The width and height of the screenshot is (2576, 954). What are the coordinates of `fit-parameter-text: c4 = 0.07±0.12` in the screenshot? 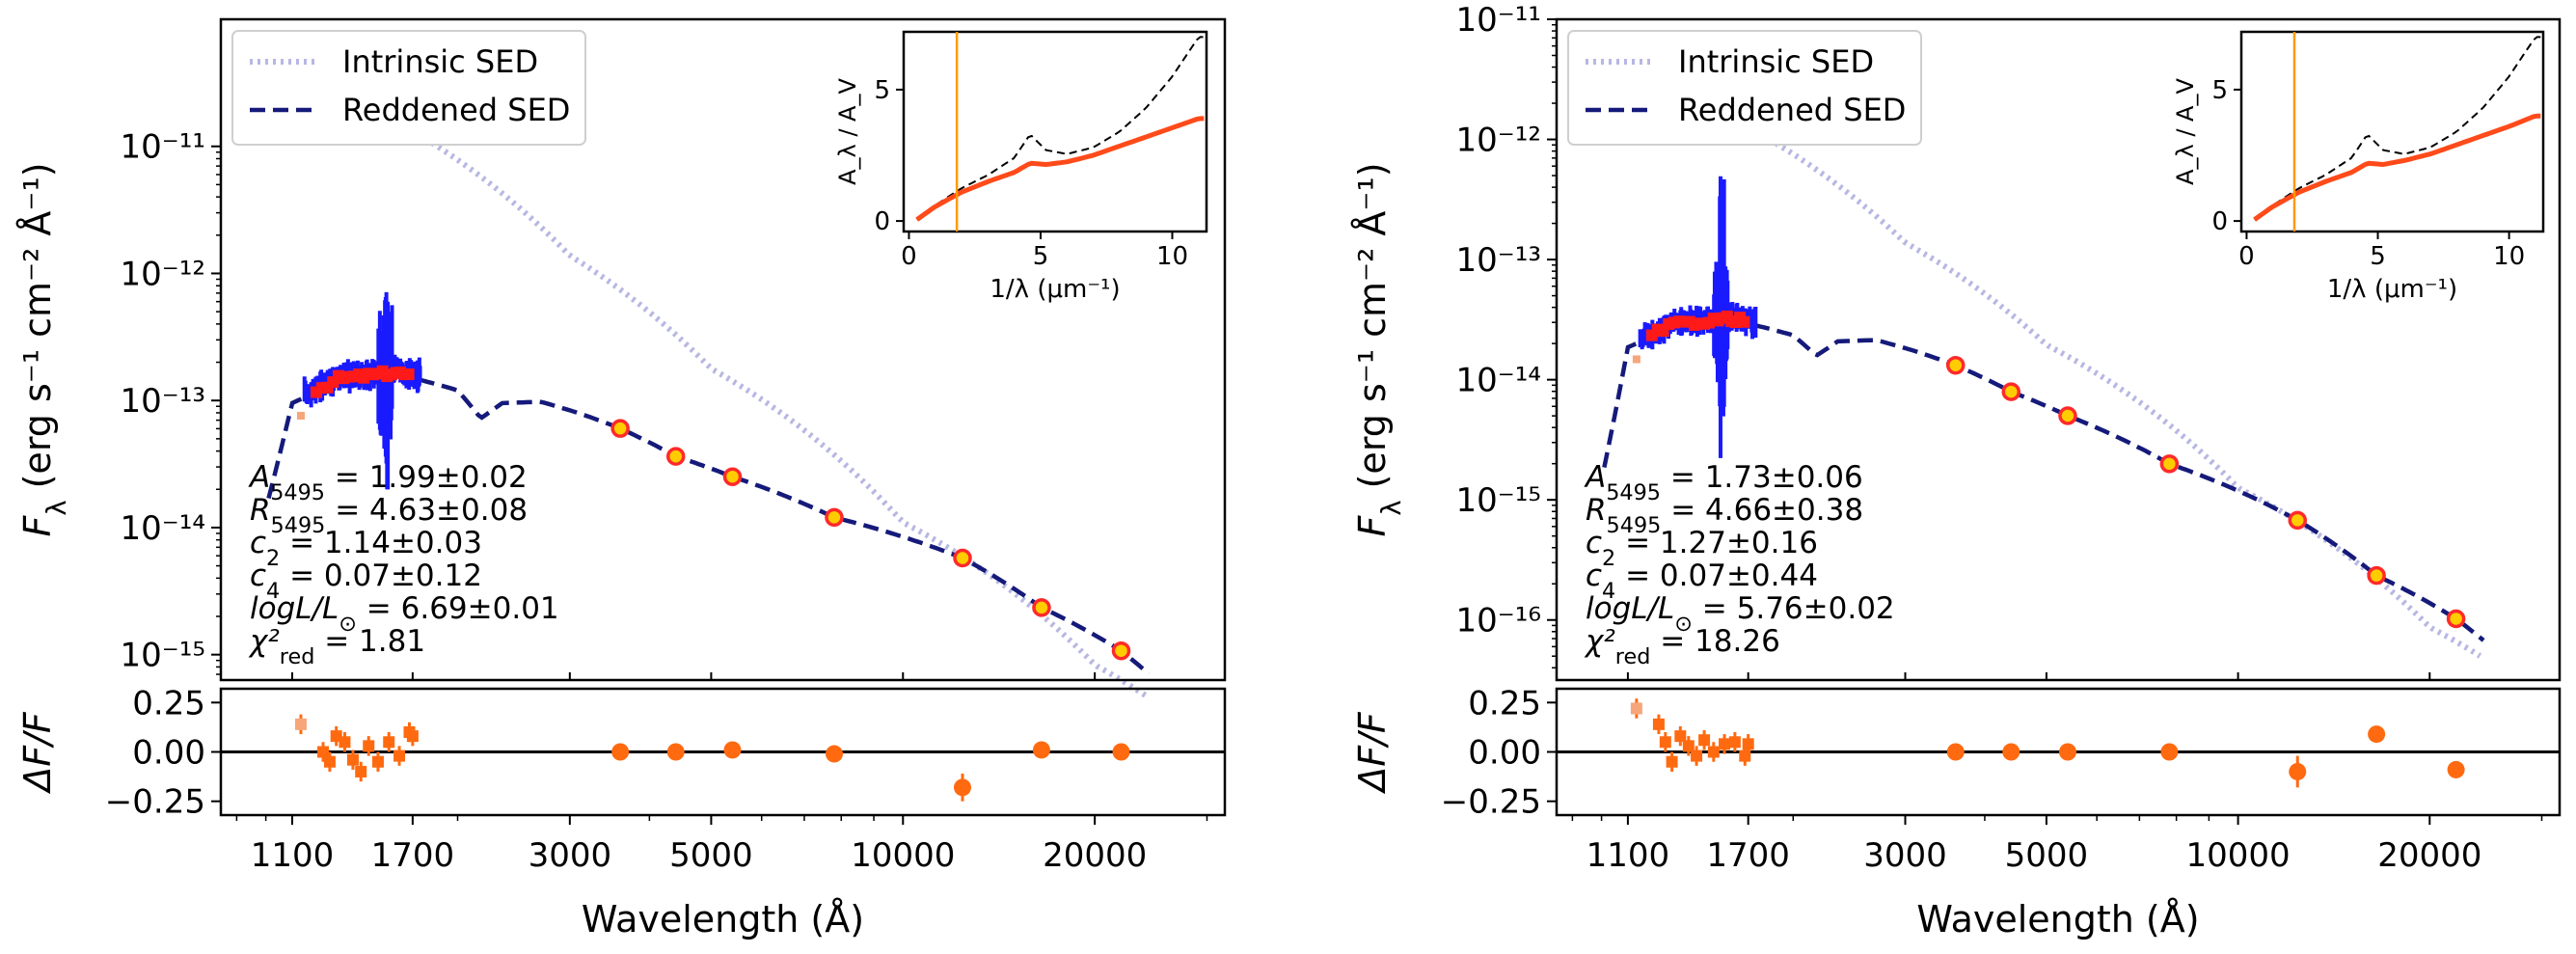 It's located at (366, 581).